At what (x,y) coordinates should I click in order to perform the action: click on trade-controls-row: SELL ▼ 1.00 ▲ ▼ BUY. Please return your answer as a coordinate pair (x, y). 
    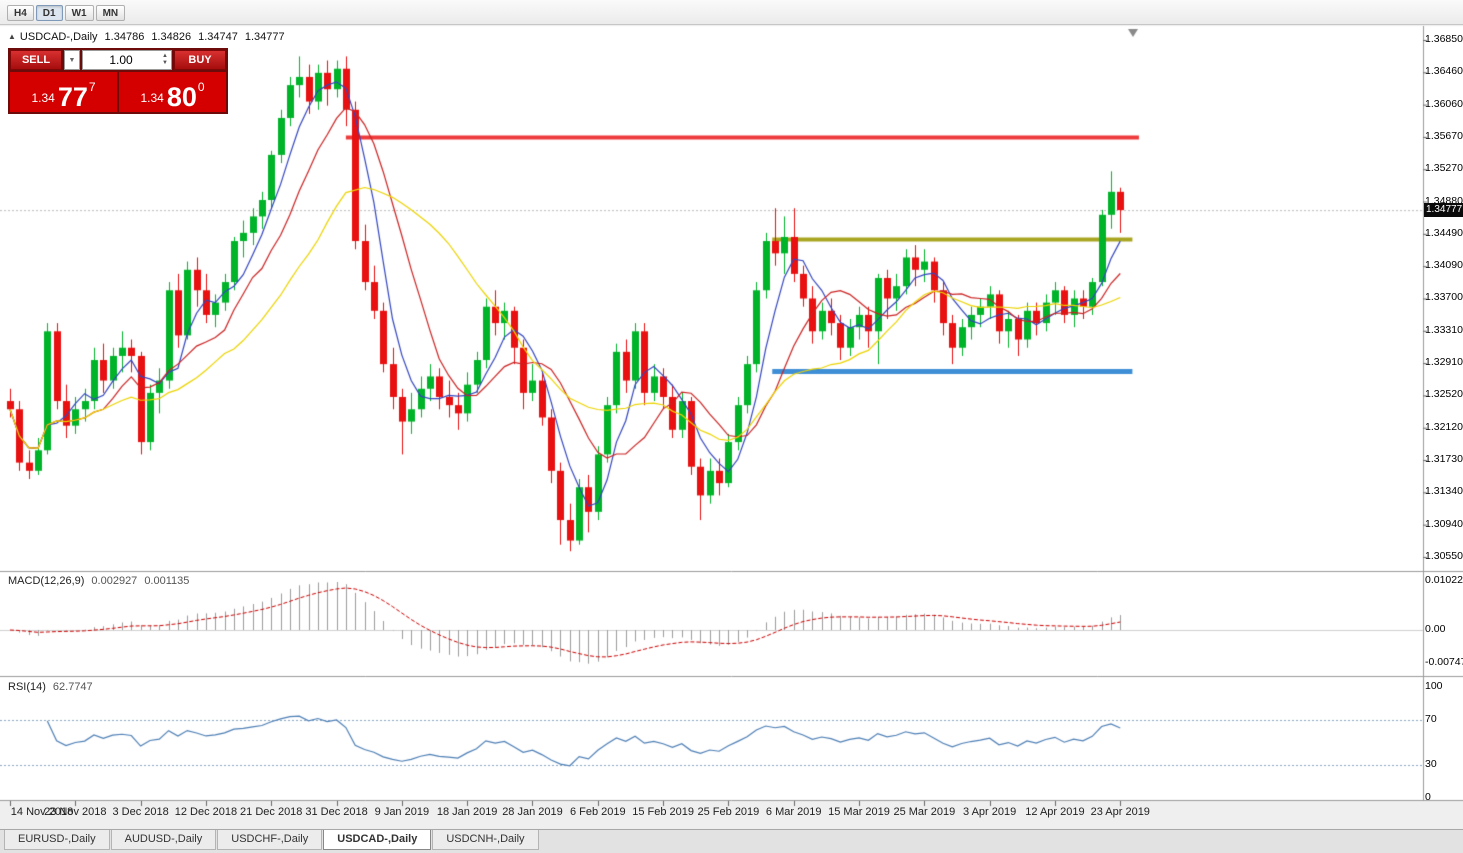
    Looking at the image, I should click on (118, 60).